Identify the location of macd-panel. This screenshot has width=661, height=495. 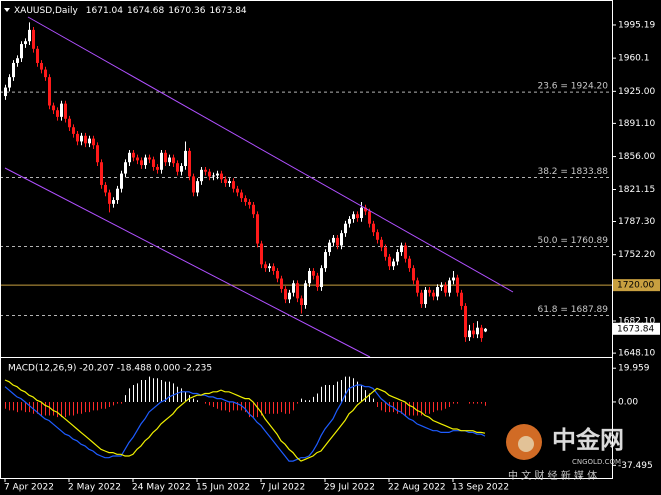
(245, 419).